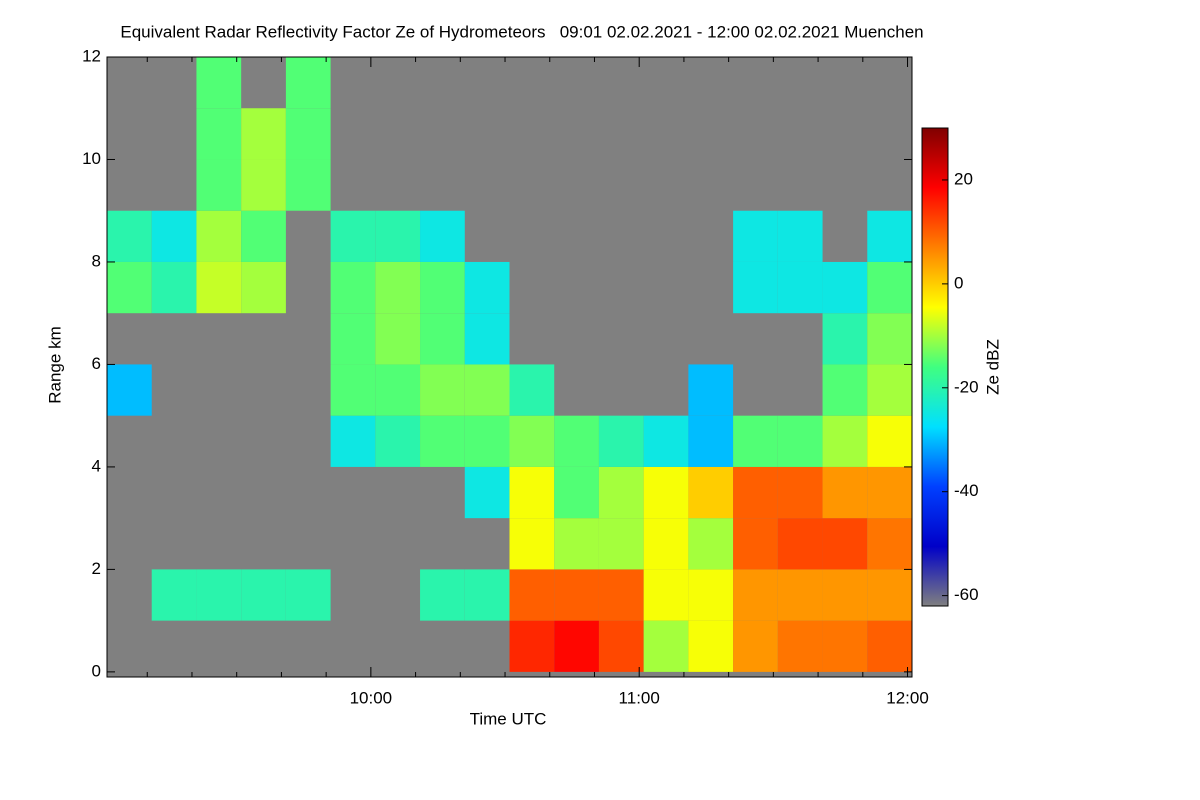 The image size is (1200, 800). What do you see at coordinates (96, 465) in the screenshot?
I see `y-tick-label: 4` at bounding box center [96, 465].